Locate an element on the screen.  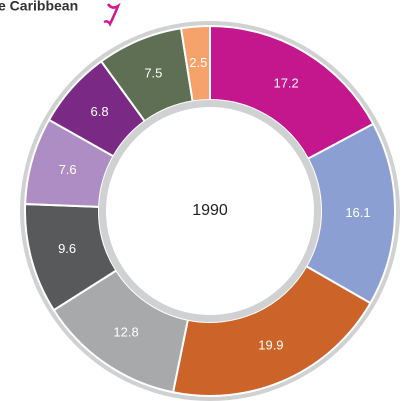
segment-label: 19.9 is located at coordinates (270, 344).